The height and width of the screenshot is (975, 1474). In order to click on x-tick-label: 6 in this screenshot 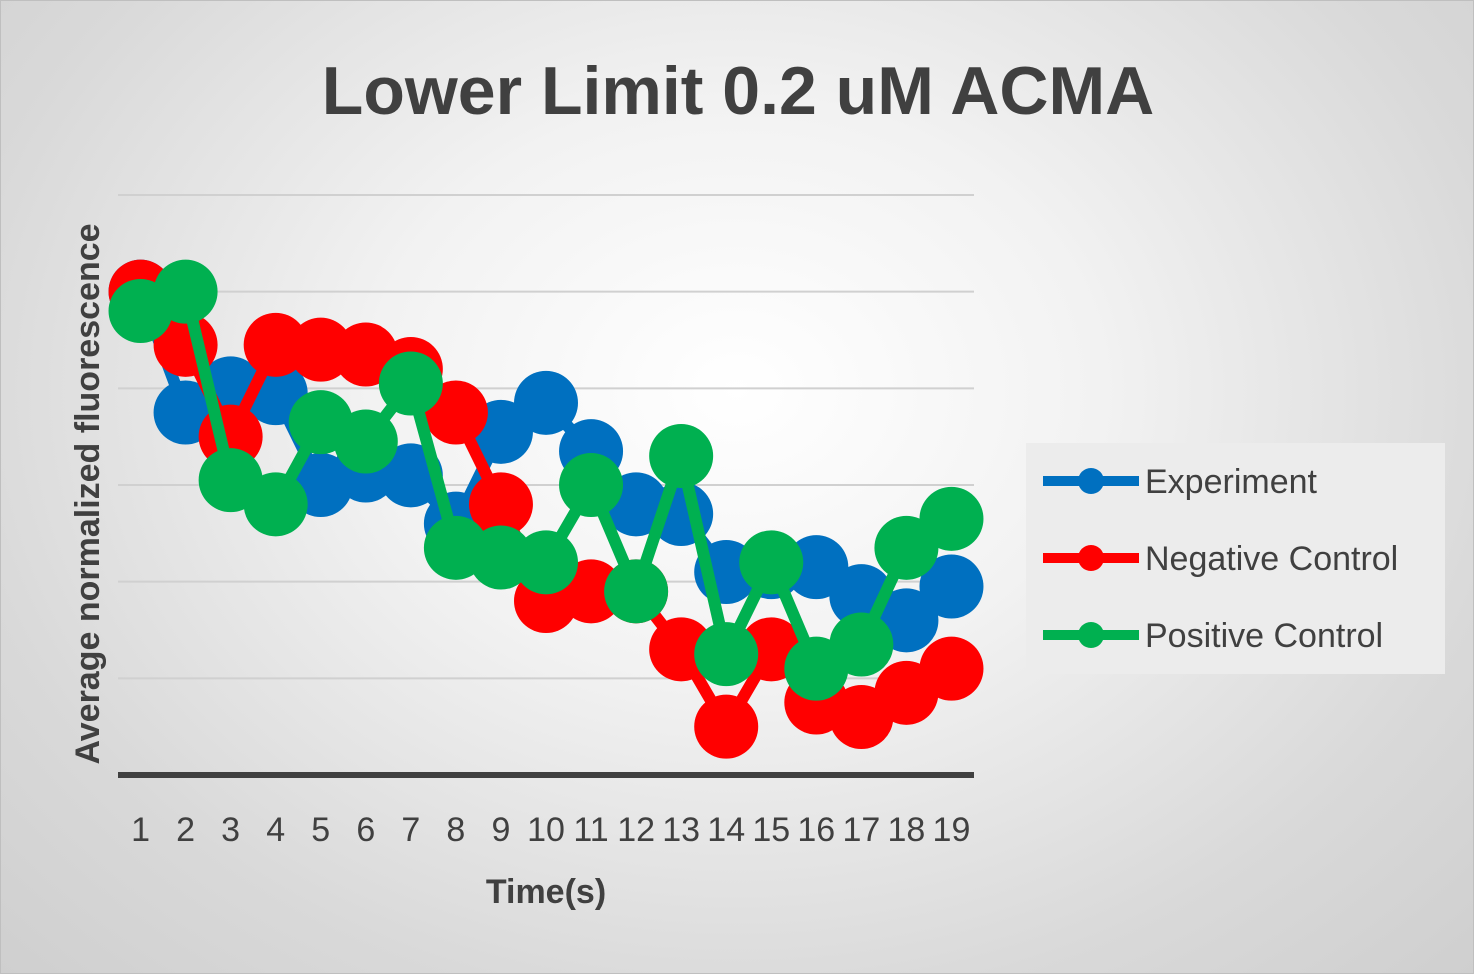, I will do `click(365, 830)`.